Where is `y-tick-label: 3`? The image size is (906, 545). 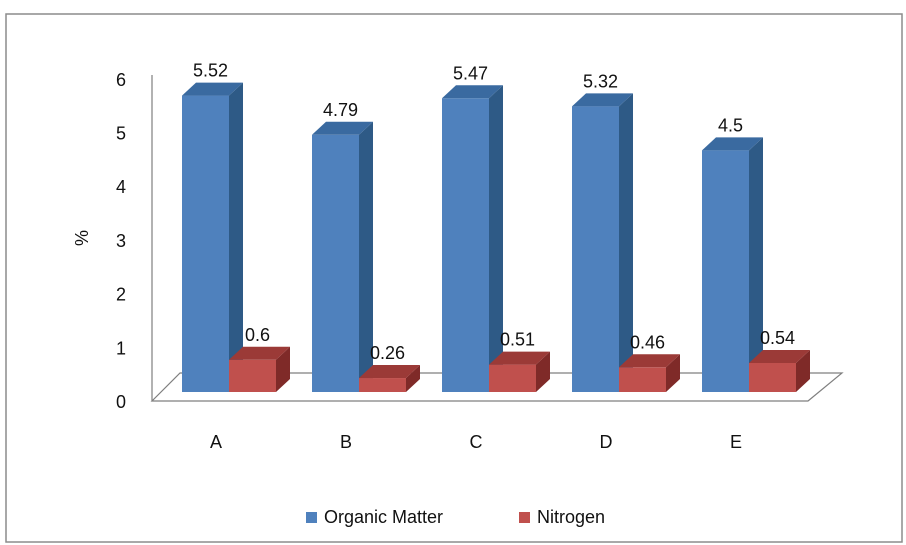 y-tick-label: 3 is located at coordinates (121, 241).